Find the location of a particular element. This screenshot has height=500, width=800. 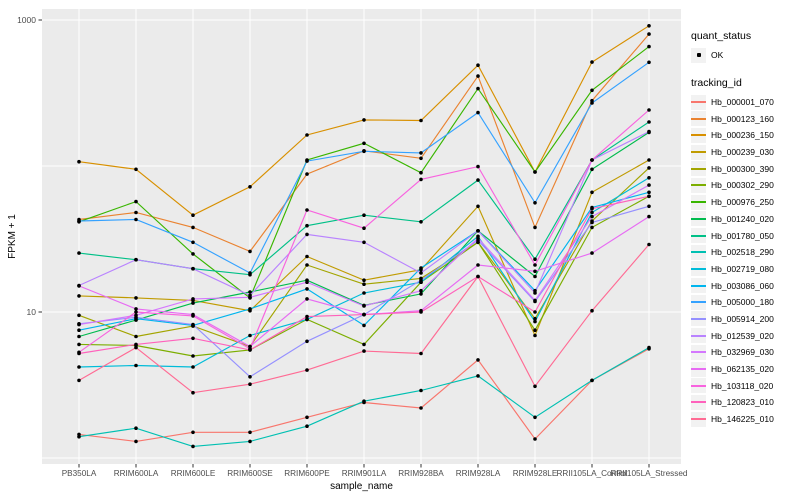

legend-item: Hb_005914_200 is located at coordinates (745, 319).